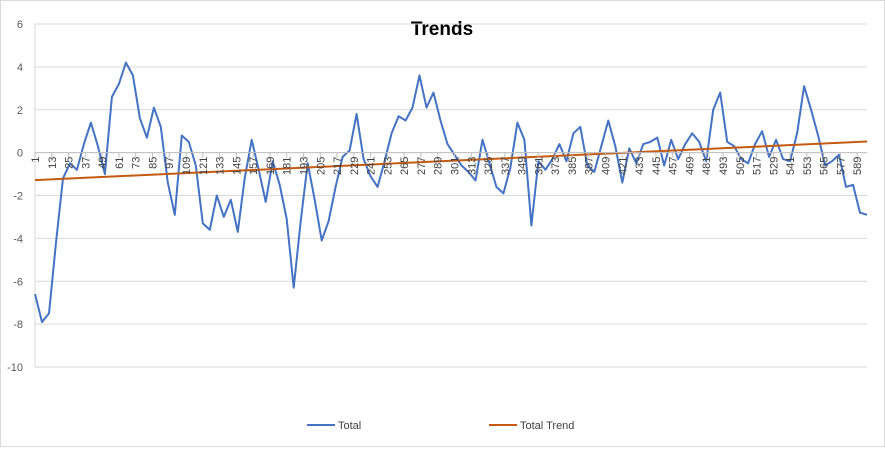  I want to click on x-tick-label: 97, so click(170, 163).